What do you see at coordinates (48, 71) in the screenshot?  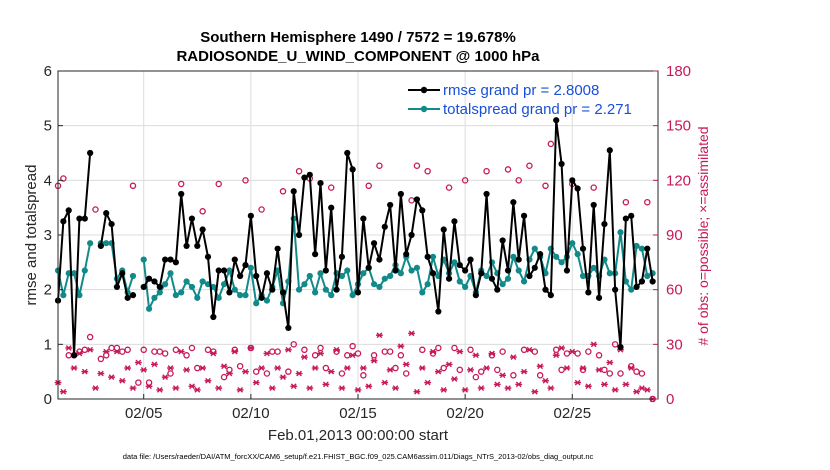 I see `y-tick-label: 6` at bounding box center [48, 71].